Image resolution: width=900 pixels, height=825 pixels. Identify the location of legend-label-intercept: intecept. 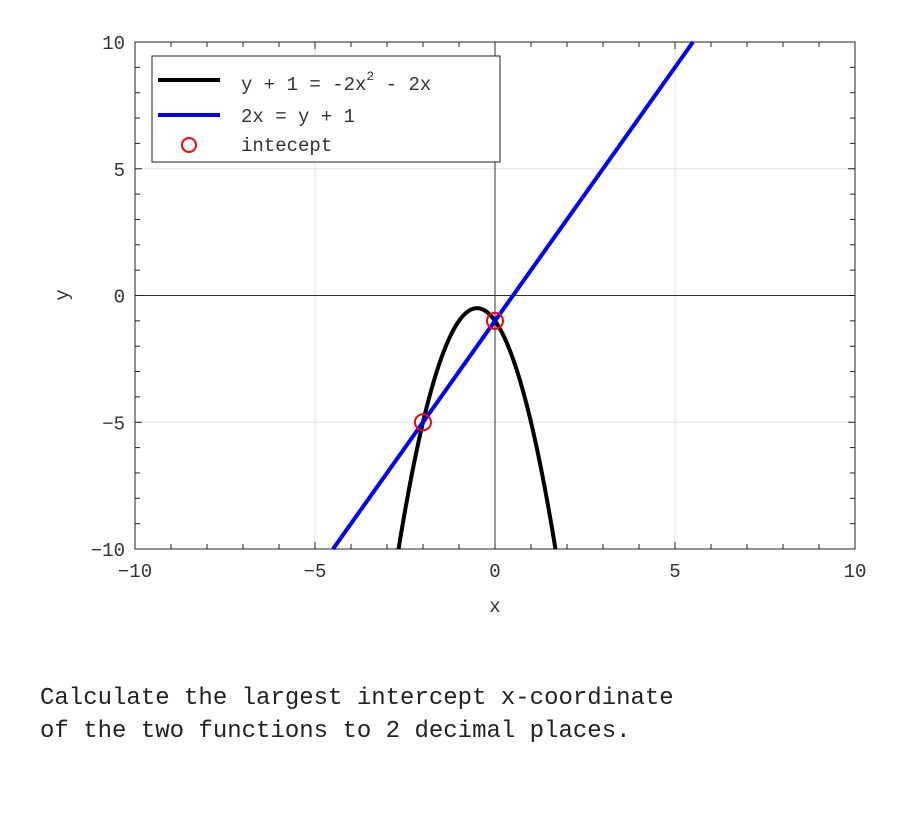
(286, 146).